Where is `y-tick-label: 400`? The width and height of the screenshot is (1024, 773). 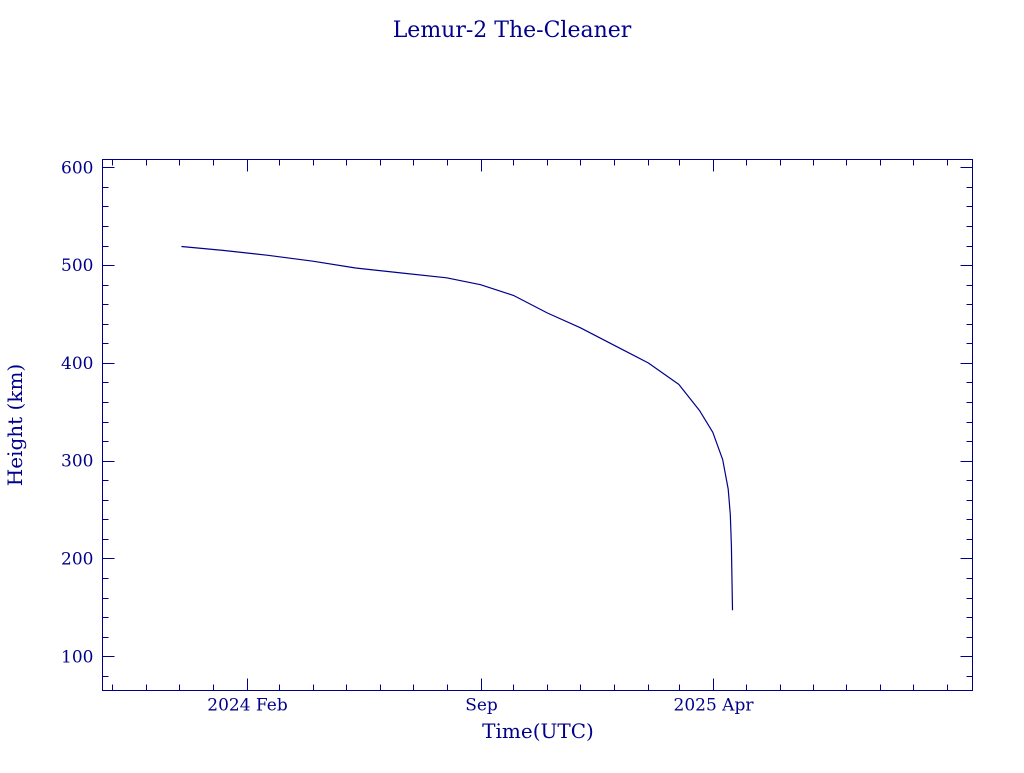 y-tick-label: 400 is located at coordinates (77, 364).